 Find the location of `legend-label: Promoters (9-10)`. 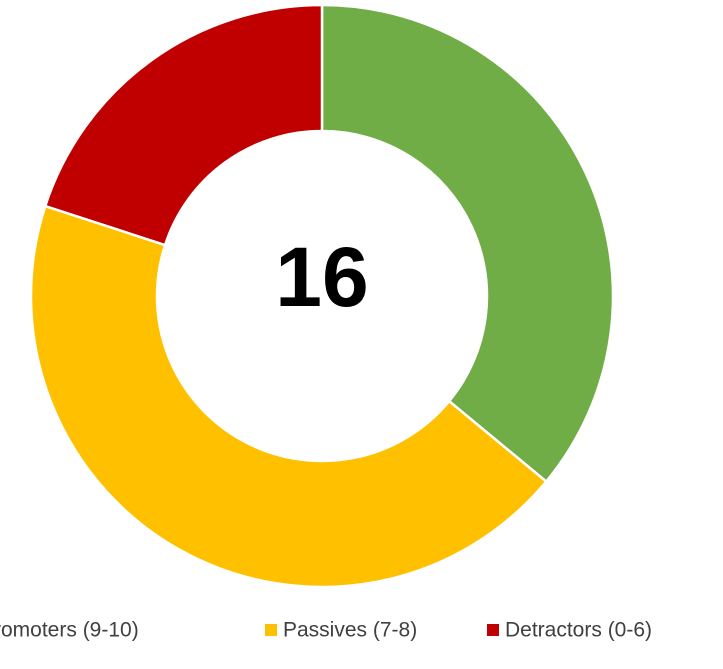

legend-label: Promoters (9-10) is located at coordinates (69, 630).